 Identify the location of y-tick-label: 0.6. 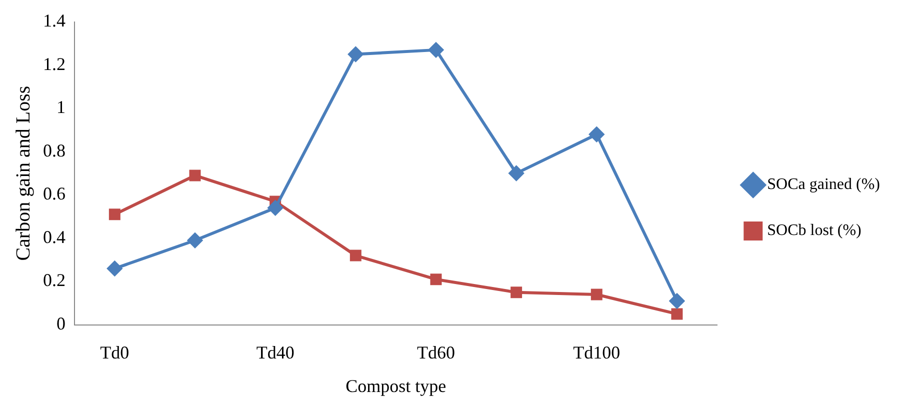
(54, 194).